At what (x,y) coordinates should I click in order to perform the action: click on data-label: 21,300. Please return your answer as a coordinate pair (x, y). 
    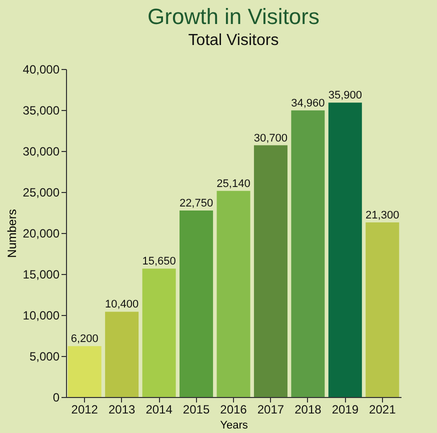
    Looking at the image, I should click on (383, 215).